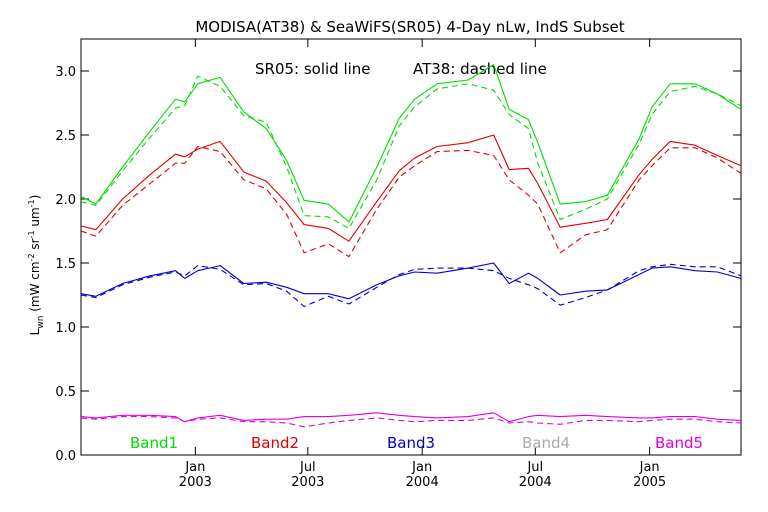 The height and width of the screenshot is (512, 768). I want to click on y-tick-label: 1.0, so click(65, 328).